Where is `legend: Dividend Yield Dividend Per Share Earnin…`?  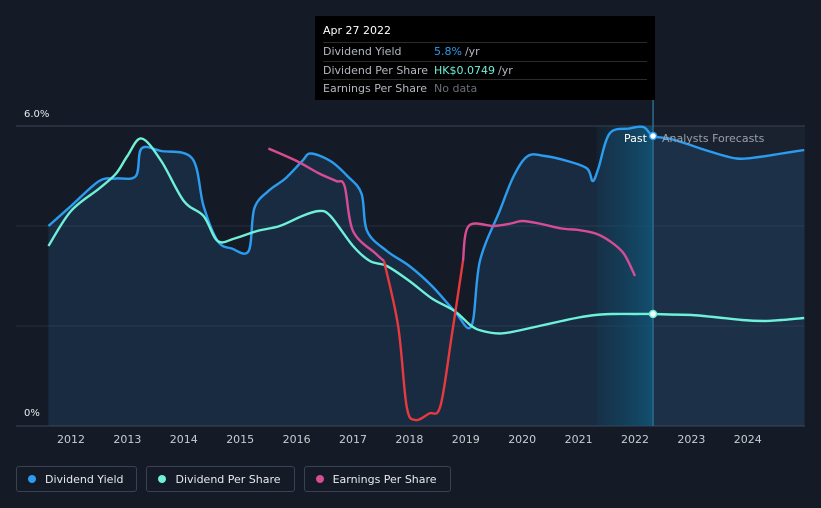
legend: Dividend Yield Dividend Per Share Earnin… is located at coordinates (233, 479).